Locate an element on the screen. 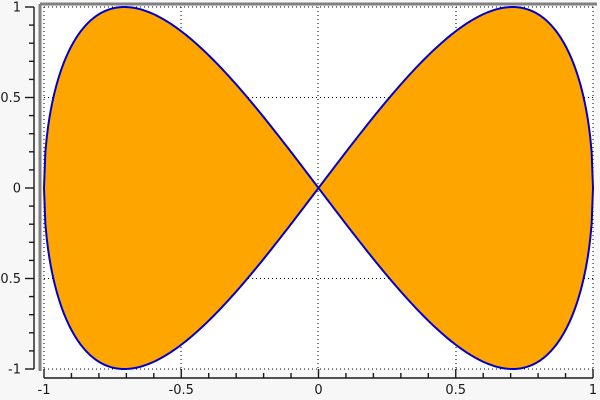  y-tick-marks is located at coordinates (29, 188).